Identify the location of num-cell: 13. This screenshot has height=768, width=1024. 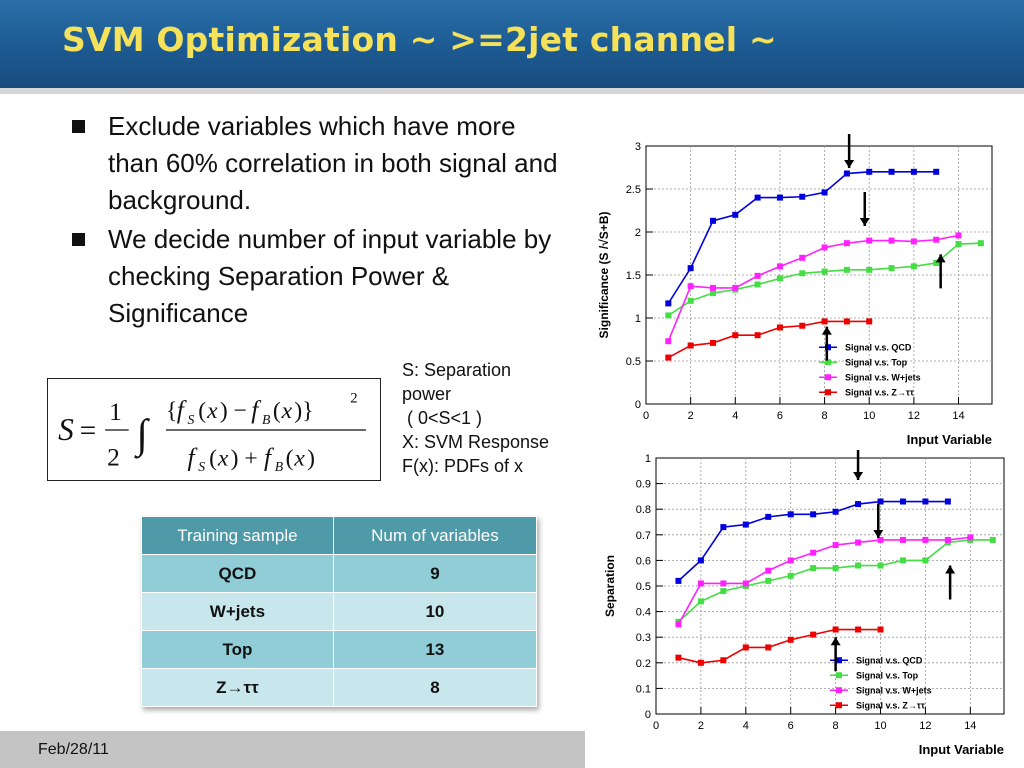
(435, 649).